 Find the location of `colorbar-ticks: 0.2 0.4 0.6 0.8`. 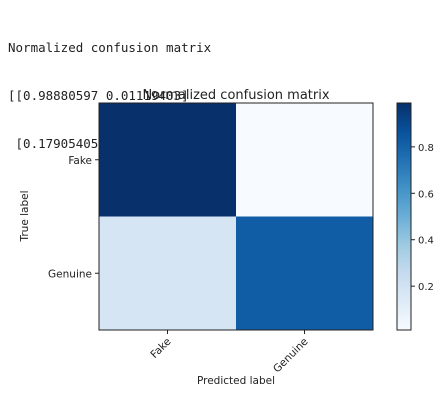

colorbar-ticks: 0.2 0.4 0.6 0.8 is located at coordinates (422, 218).